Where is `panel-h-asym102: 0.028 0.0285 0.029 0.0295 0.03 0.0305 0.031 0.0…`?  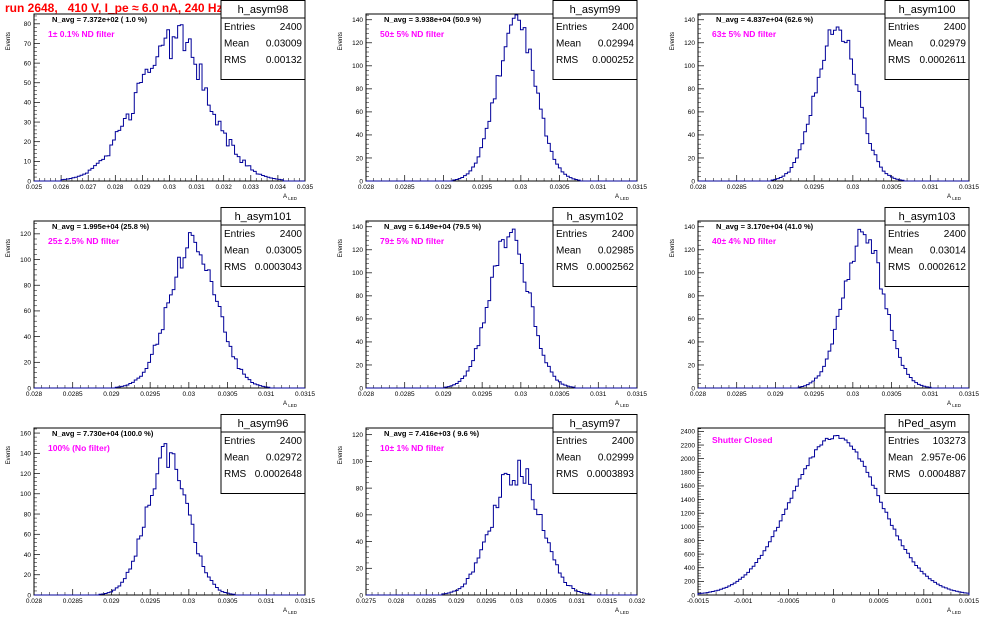 panel-h-asym102: 0.028 0.0285 0.029 0.0295 0.03 0.0305 0.031 0.0… is located at coordinates (498, 310).